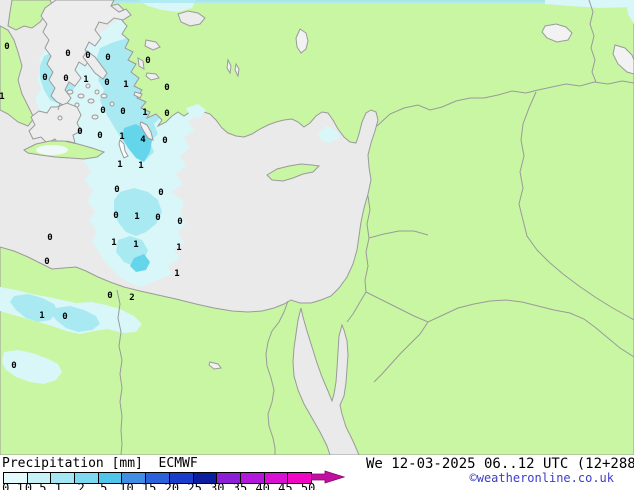  What do you see at coordinates (500, 464) in the screenshot?
I see `forecast-datetime: We 12-03-2025 06..12 UTC (12+288` at bounding box center [500, 464].